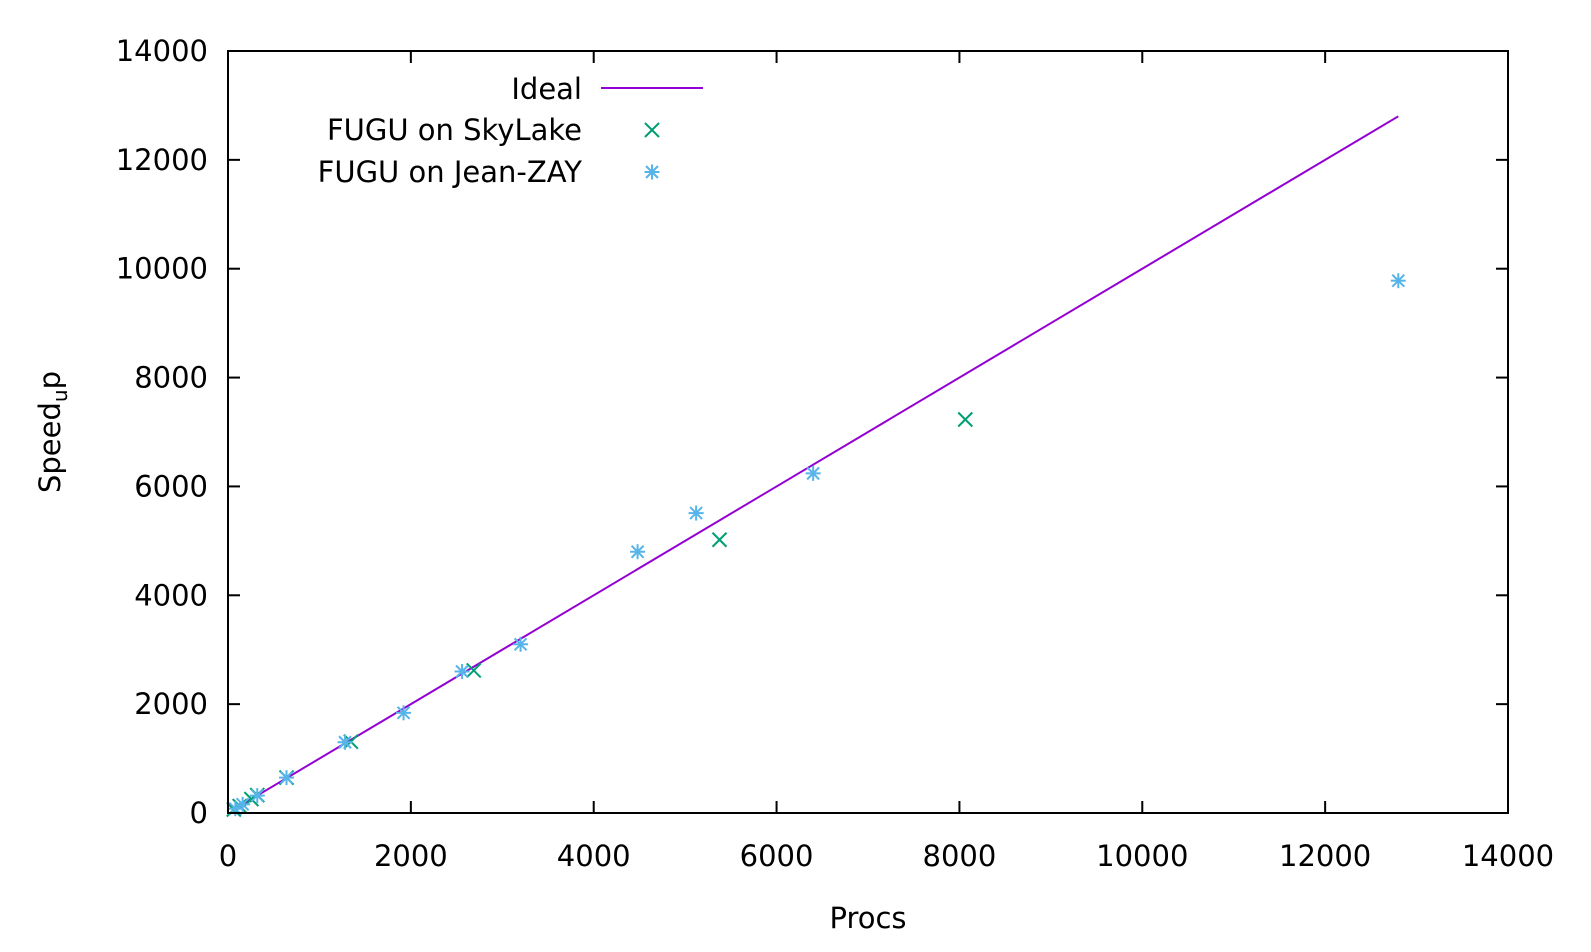 The width and height of the screenshot is (1591, 952). What do you see at coordinates (50, 447) in the screenshot?
I see `y-axis-label-main: Speed` at bounding box center [50, 447].